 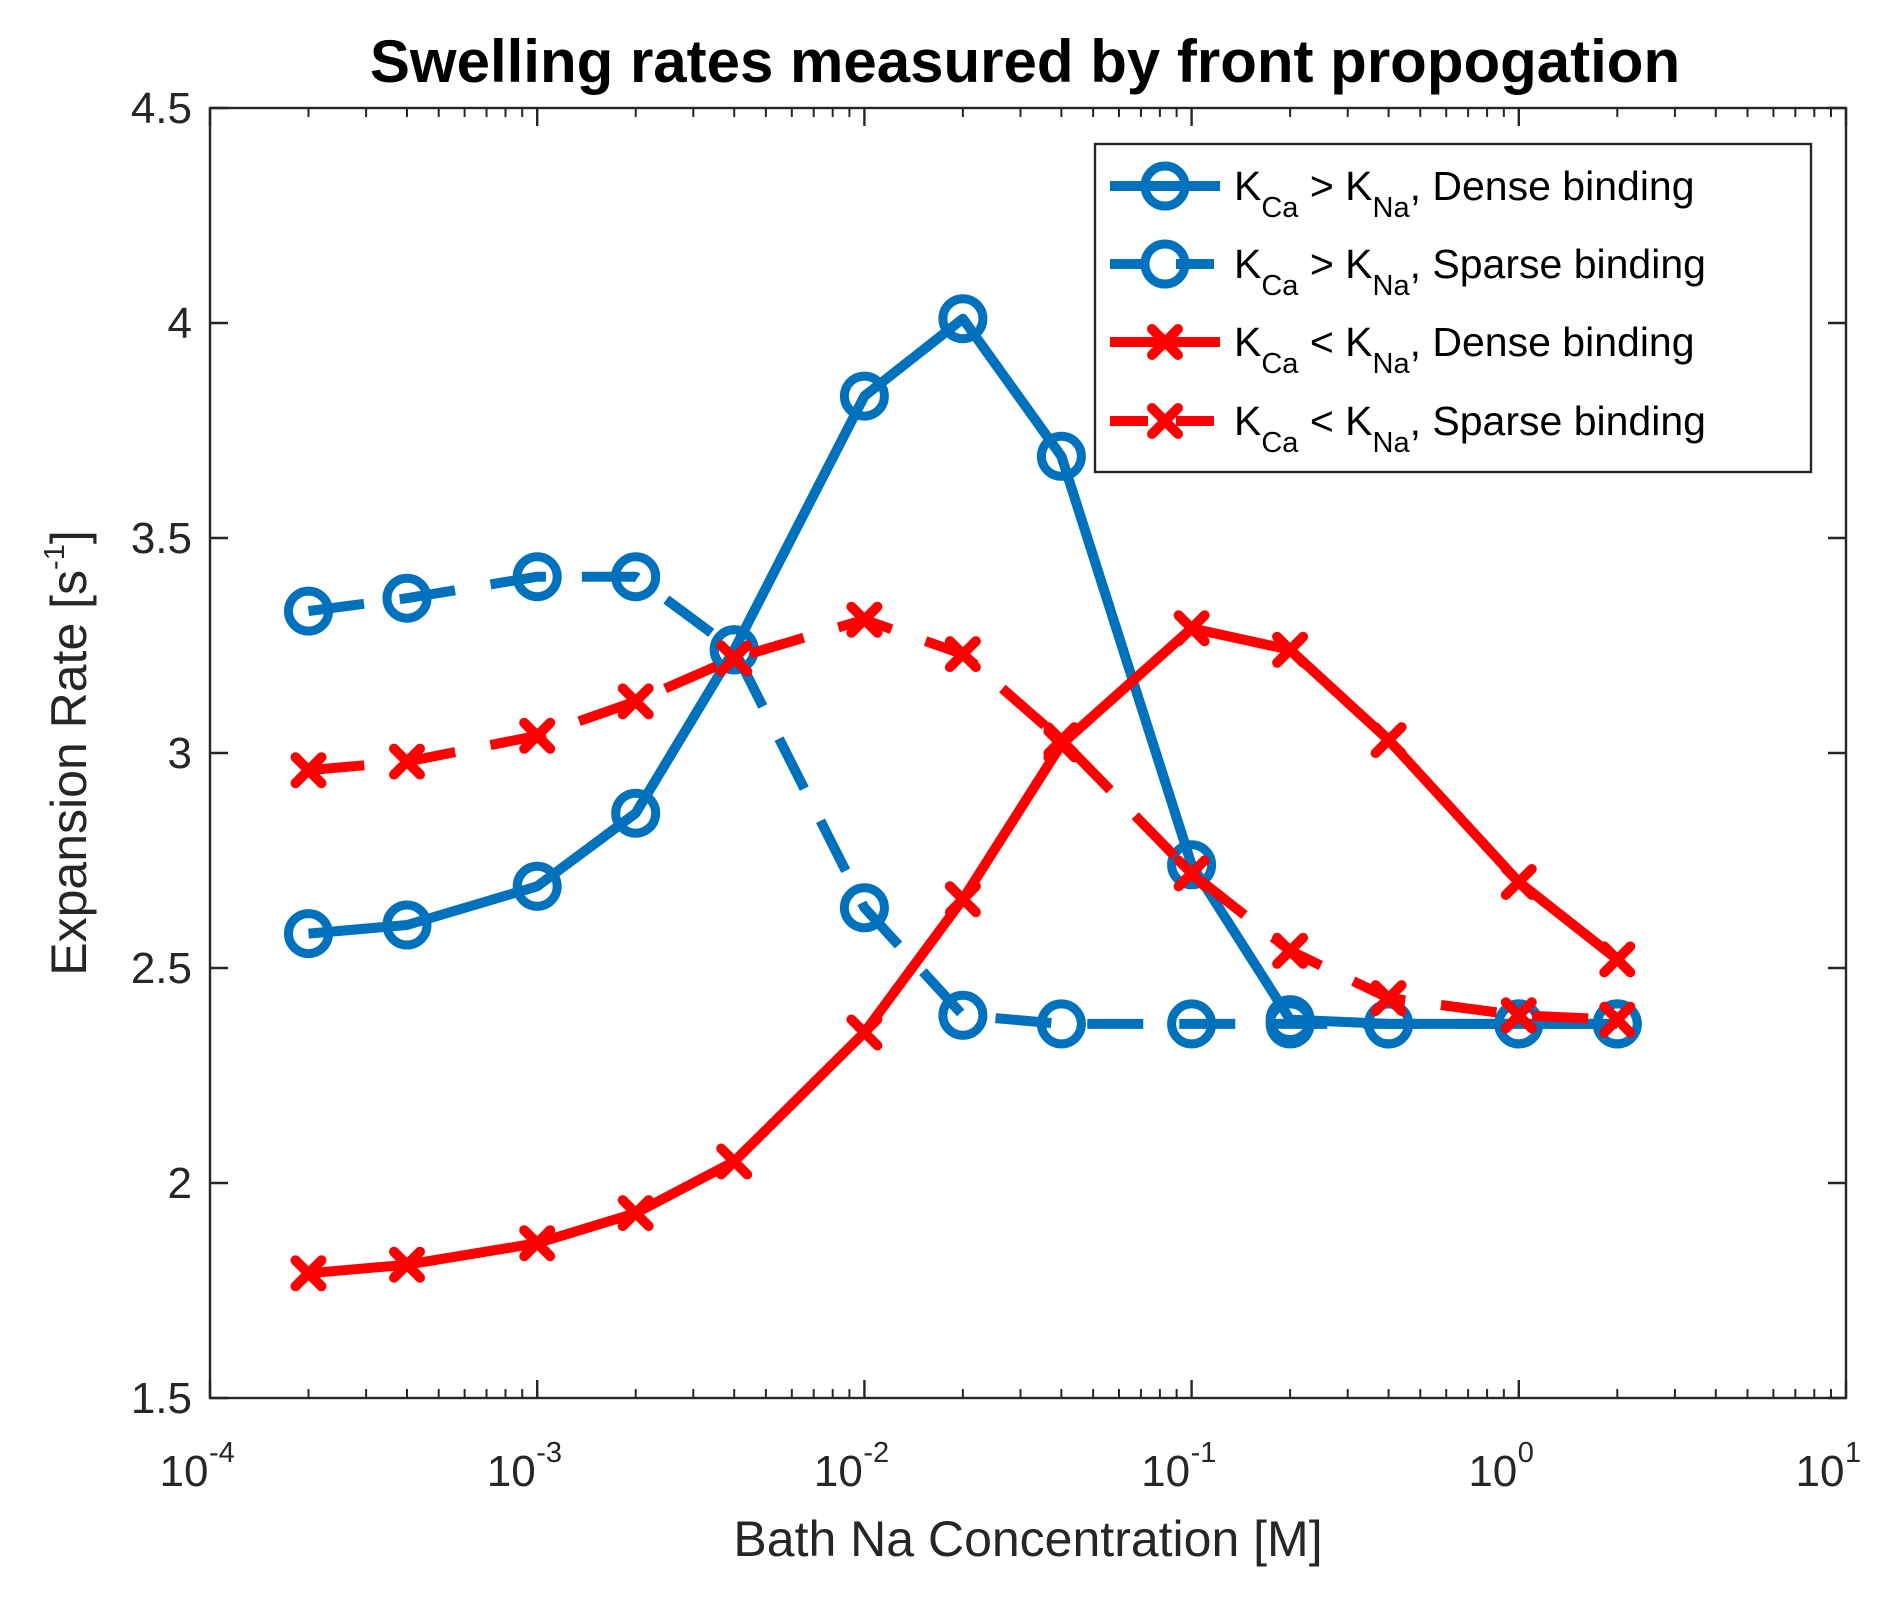 I want to click on x-tick-exponent: 1, so click(x=1853, y=1453).